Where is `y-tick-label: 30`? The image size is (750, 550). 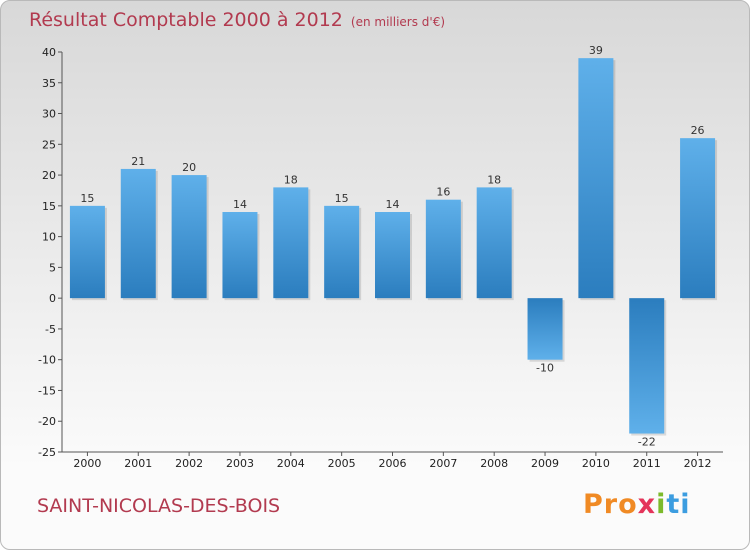
y-tick-label: 30 is located at coordinates (49, 114).